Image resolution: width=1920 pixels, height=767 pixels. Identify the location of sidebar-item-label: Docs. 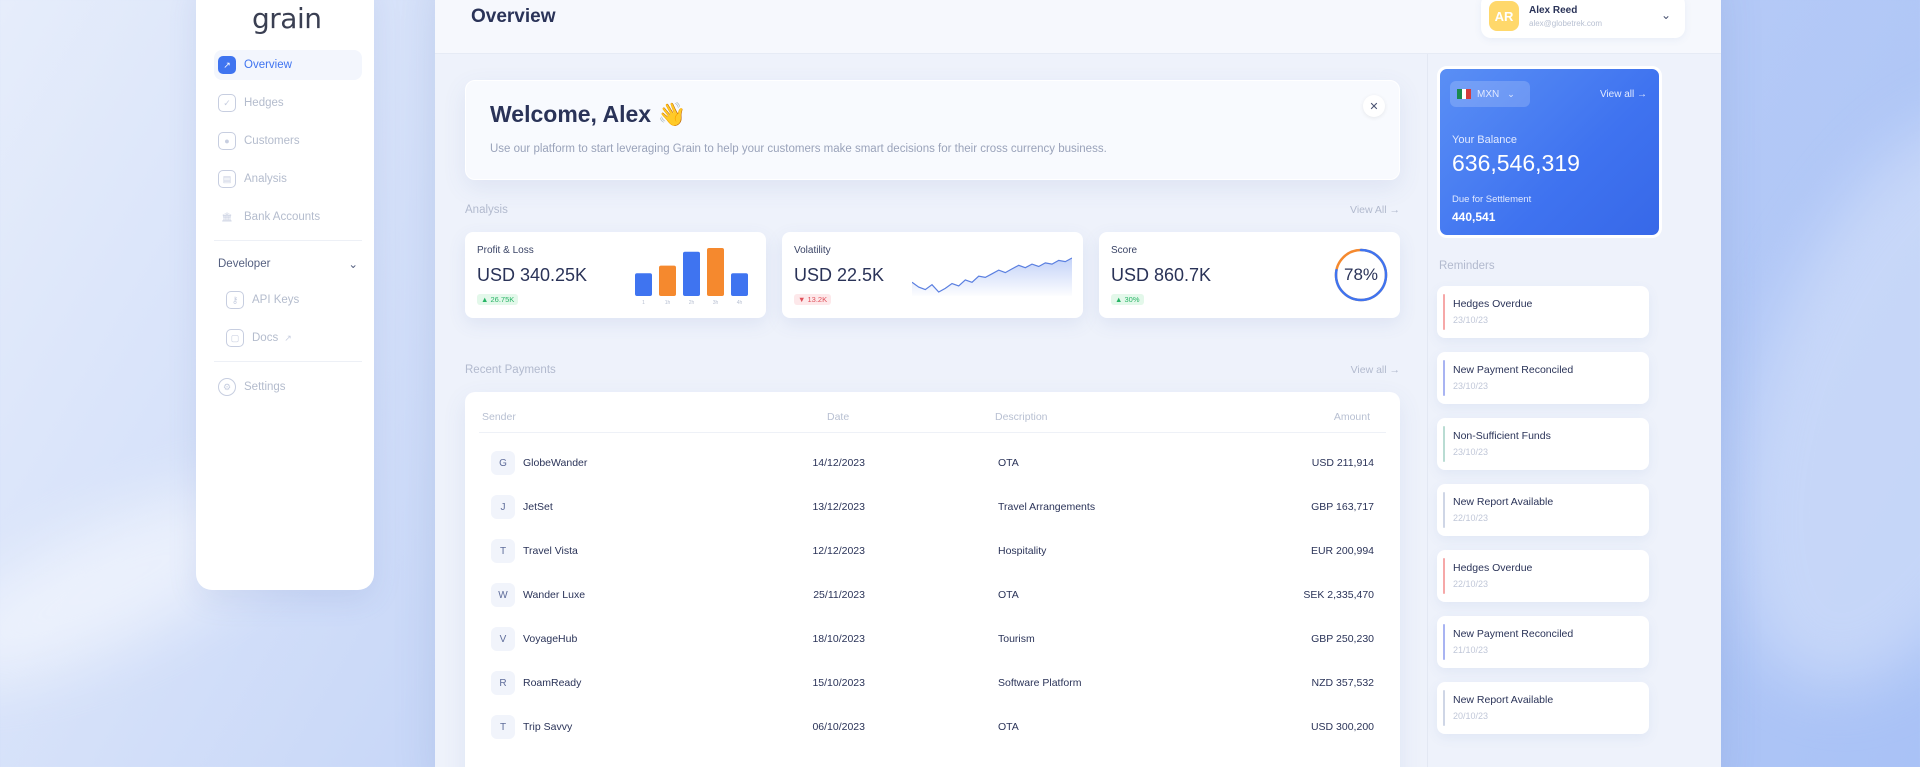
(265, 338).